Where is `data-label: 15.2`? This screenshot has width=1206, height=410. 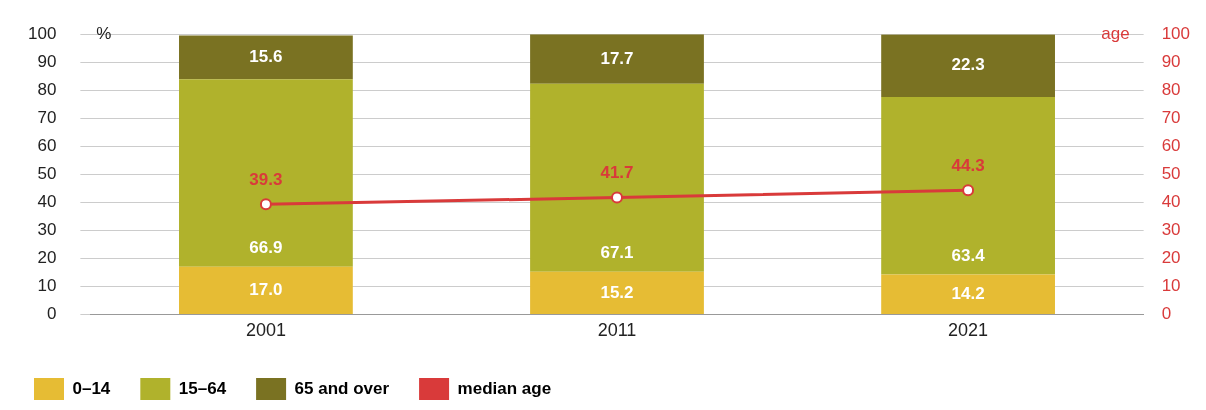 data-label: 15.2 is located at coordinates (617, 292).